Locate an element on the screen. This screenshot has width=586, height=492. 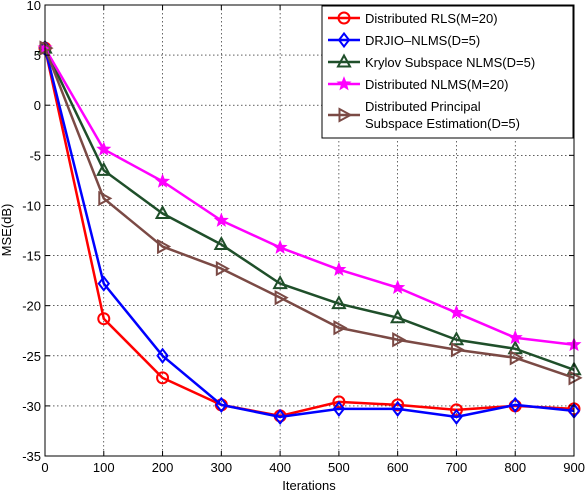
legend-item-4: Distributed NLMS(M=20) is located at coordinates (418, 84).